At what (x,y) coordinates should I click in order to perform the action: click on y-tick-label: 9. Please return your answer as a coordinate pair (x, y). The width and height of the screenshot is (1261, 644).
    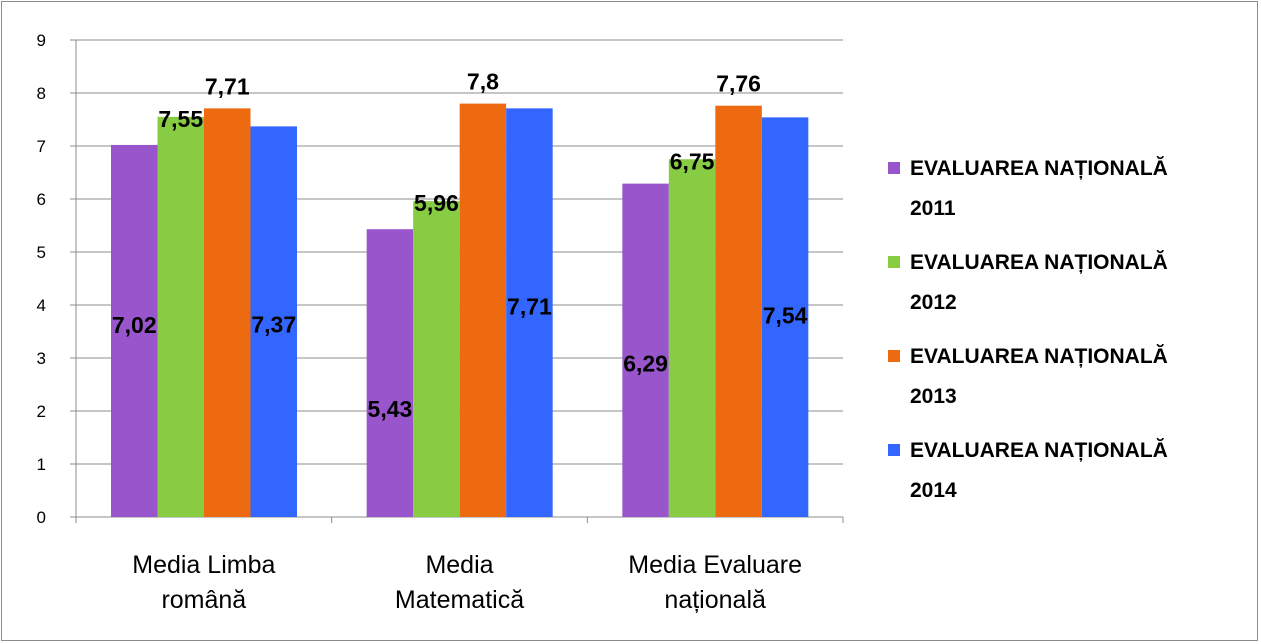
    Looking at the image, I should click on (41, 40).